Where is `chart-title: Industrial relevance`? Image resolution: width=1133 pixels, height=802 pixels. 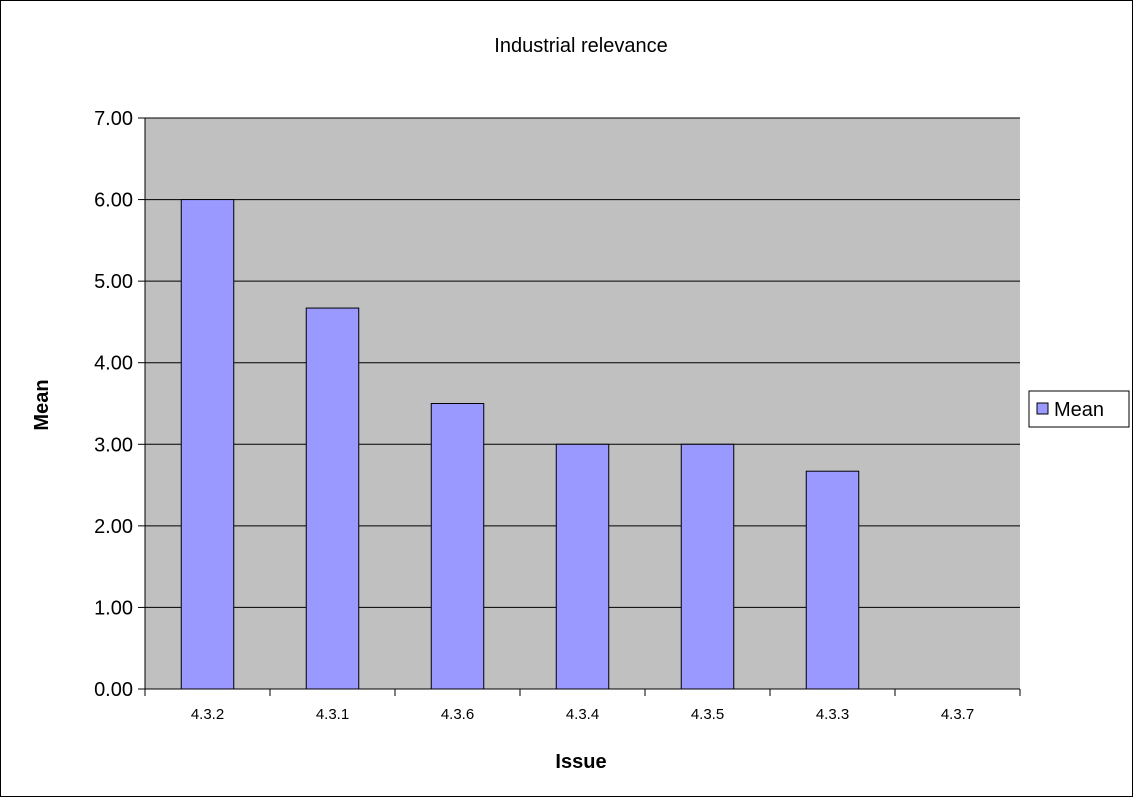
chart-title: Industrial relevance is located at coordinates (580, 46).